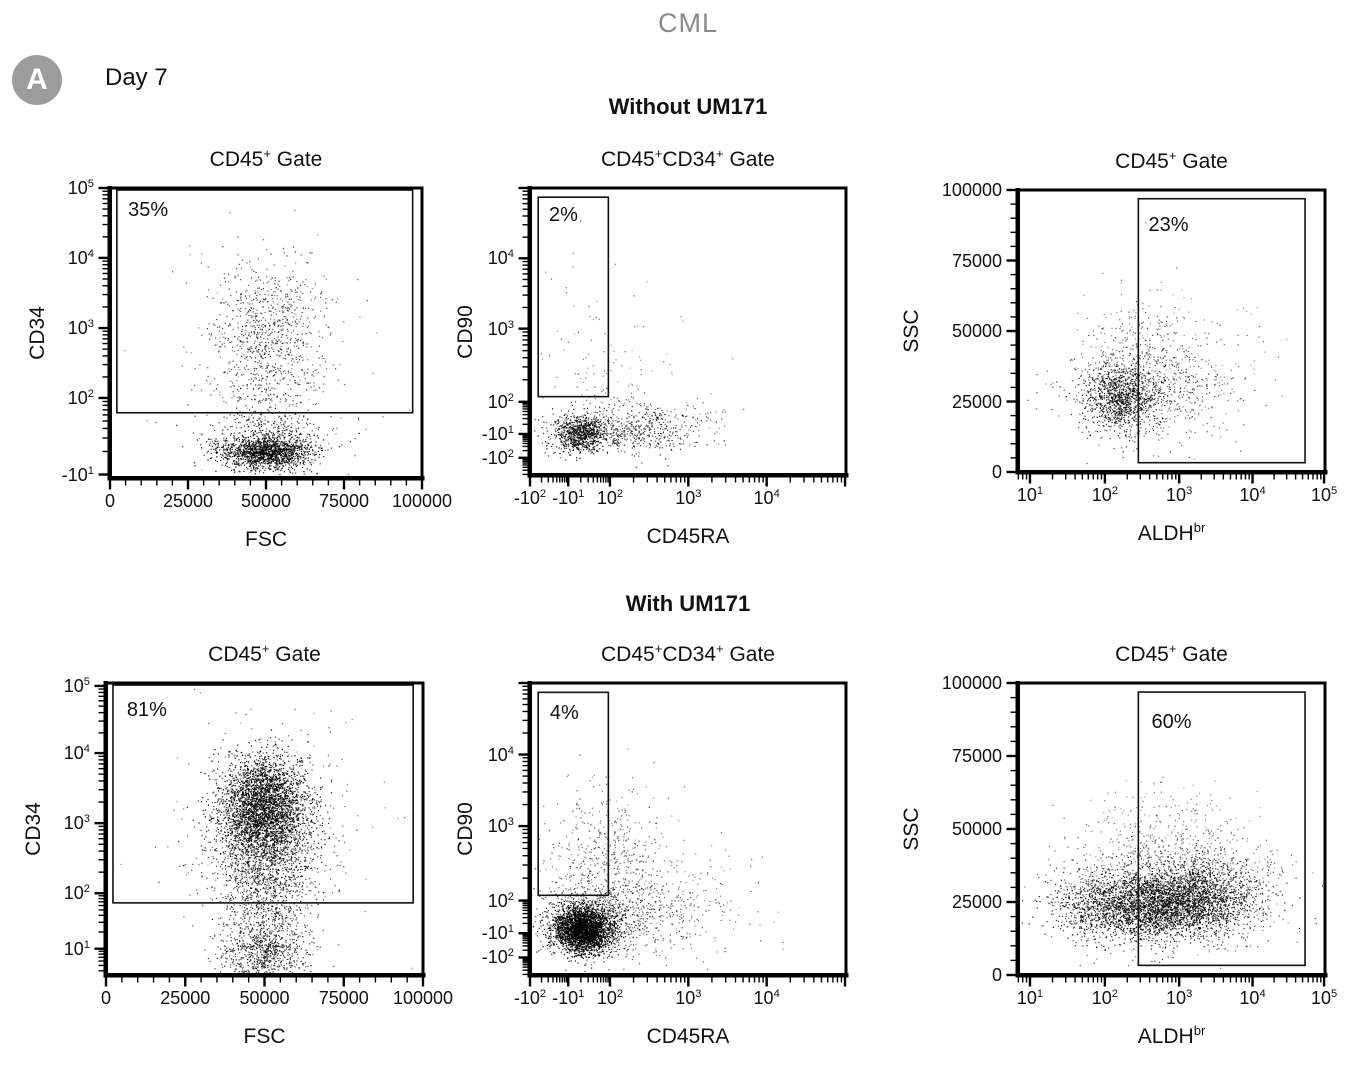 Image resolution: width=1356 pixels, height=1065 pixels. What do you see at coordinates (564, 712) in the screenshot?
I see `gate-percentage-label: 4%` at bounding box center [564, 712].